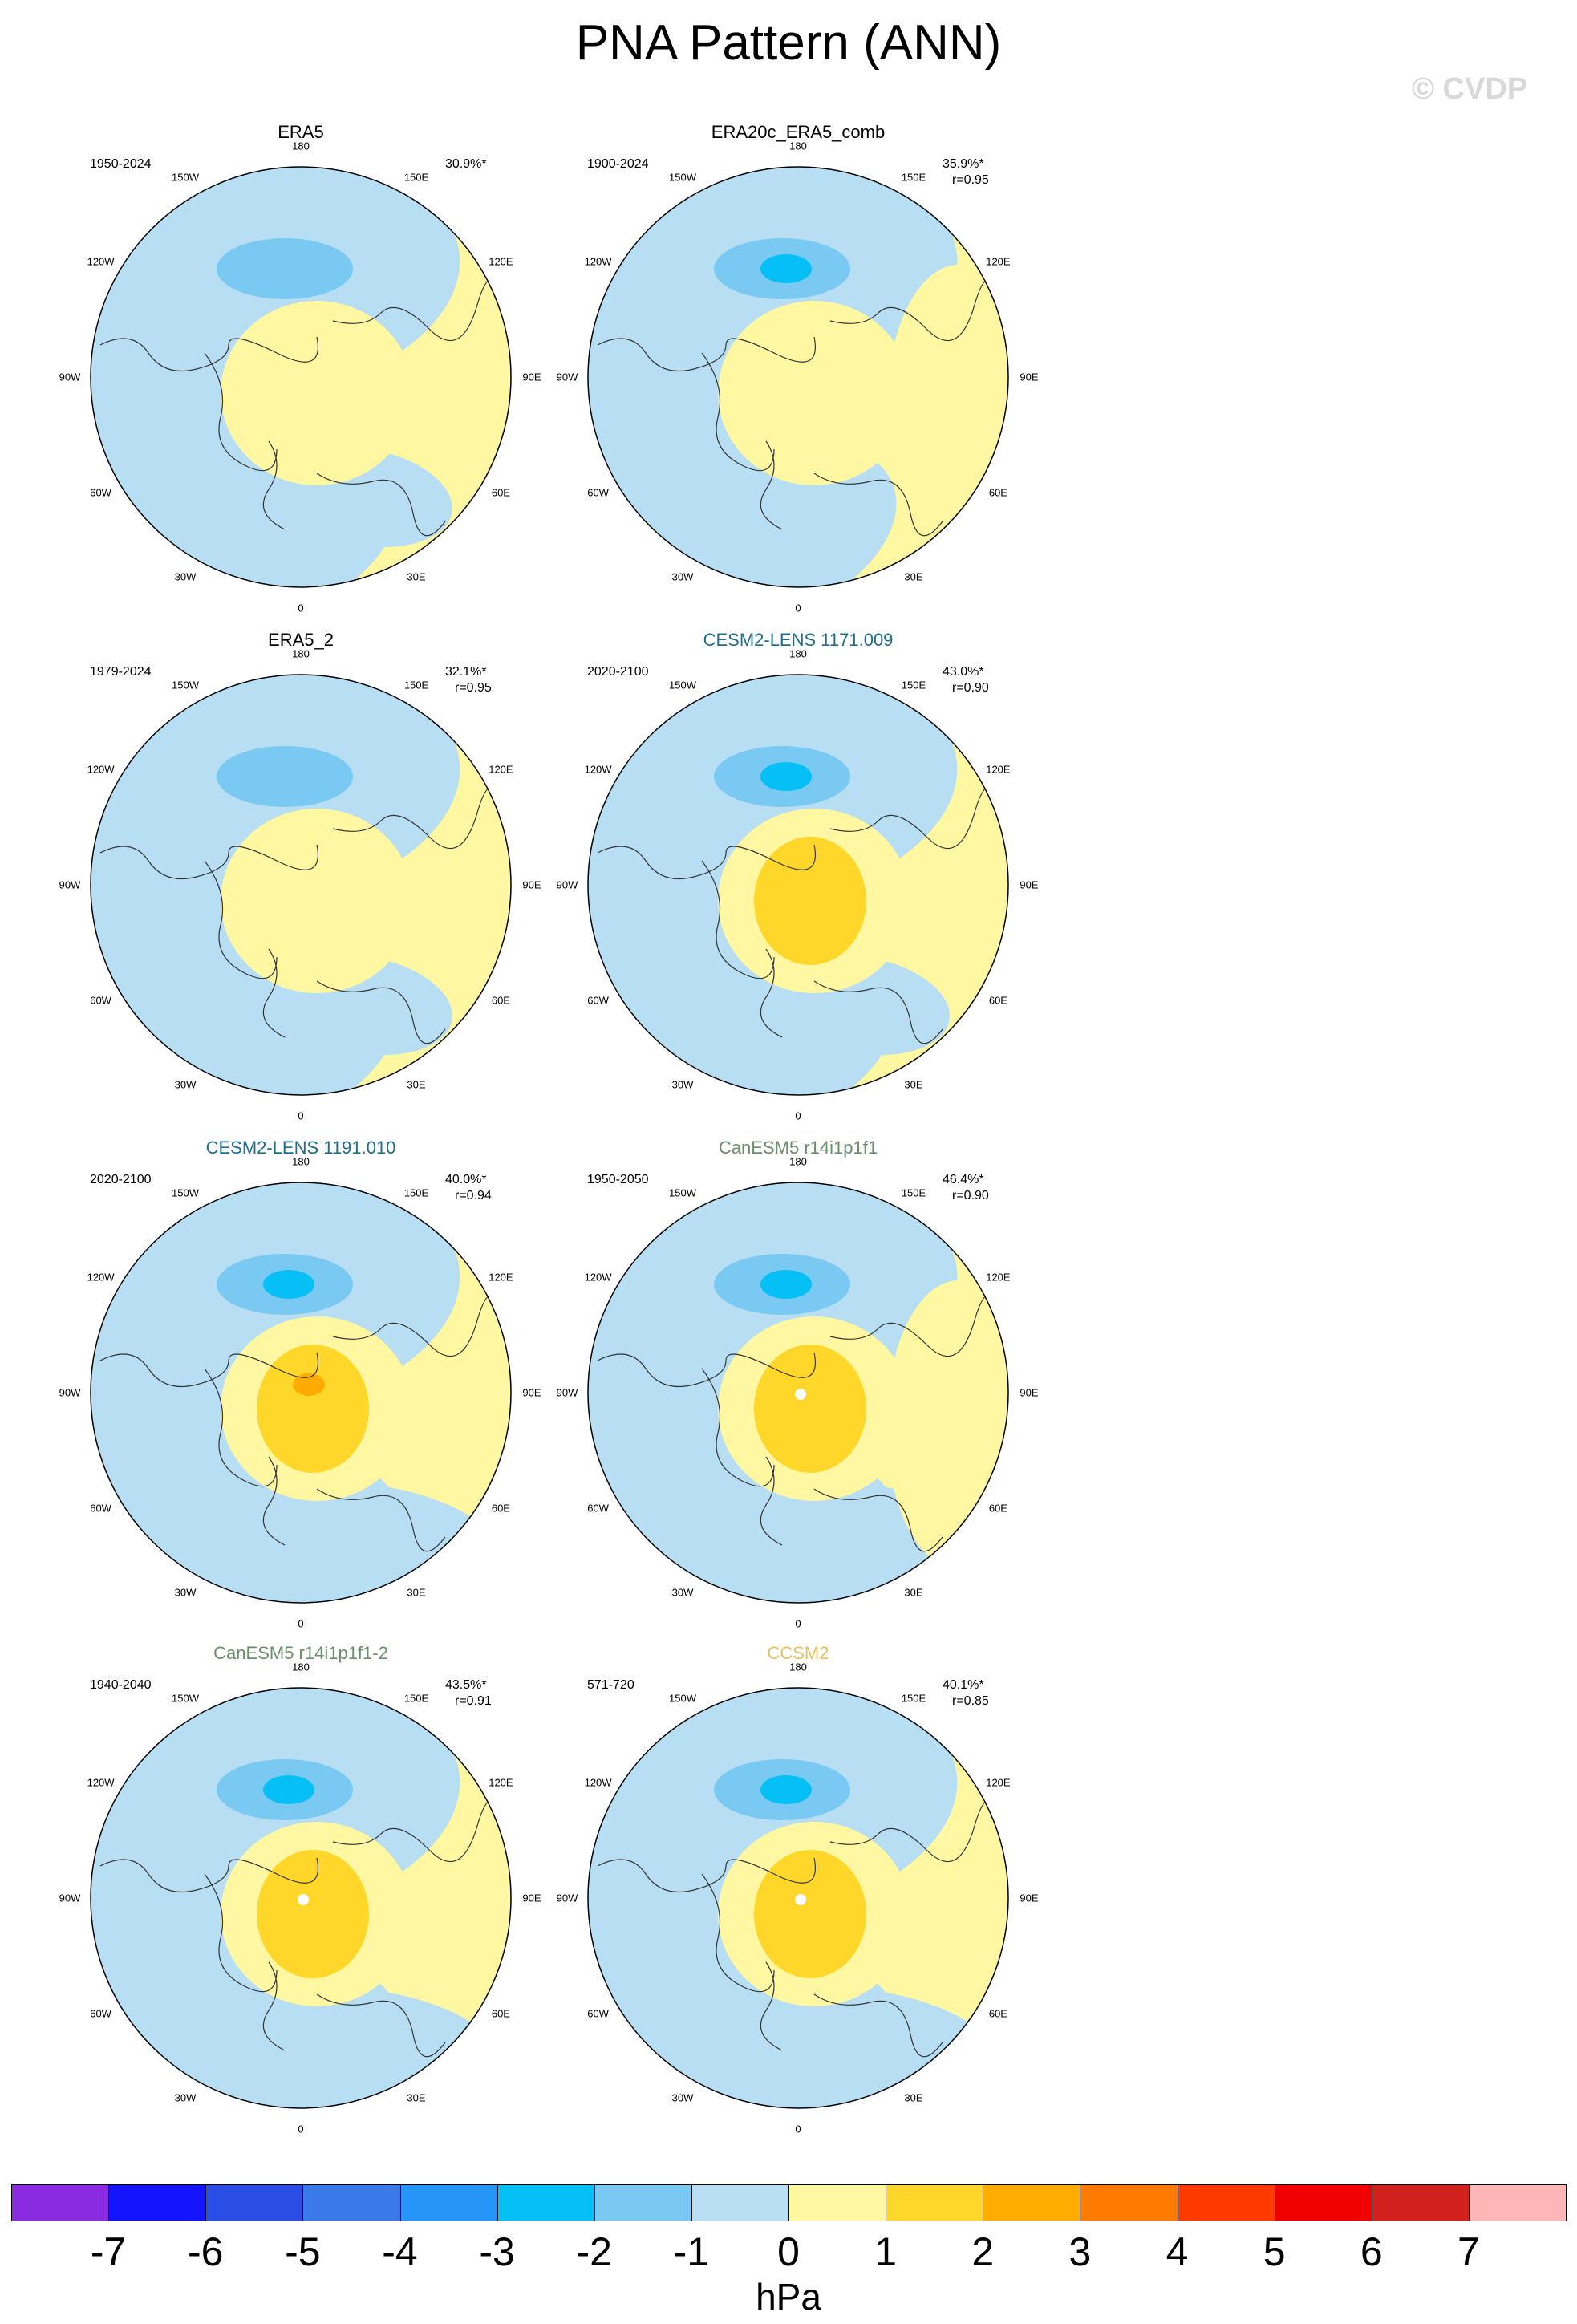  I want to click on period-label: 2020-2100, so click(618, 672).